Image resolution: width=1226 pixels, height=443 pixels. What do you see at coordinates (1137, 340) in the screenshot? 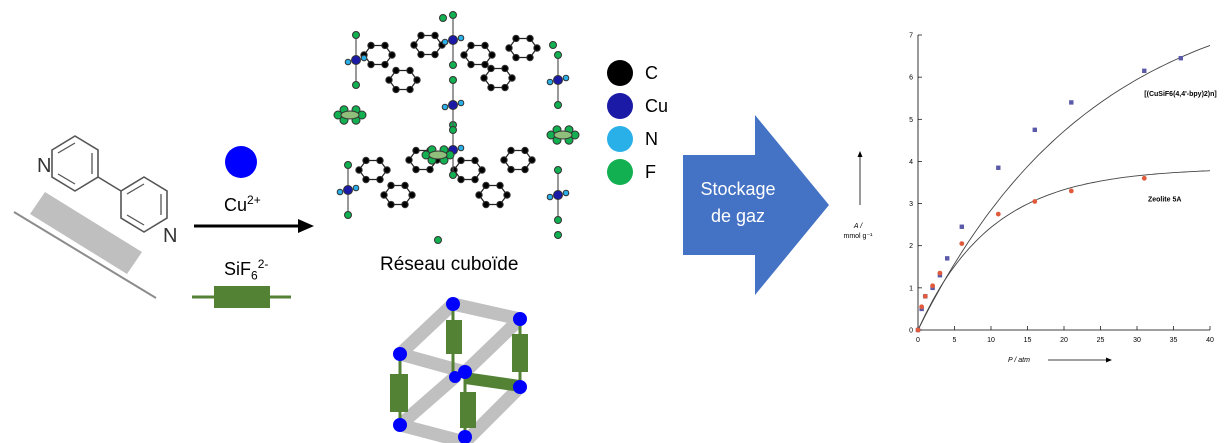
I see `x-tick-label: 30` at bounding box center [1137, 340].